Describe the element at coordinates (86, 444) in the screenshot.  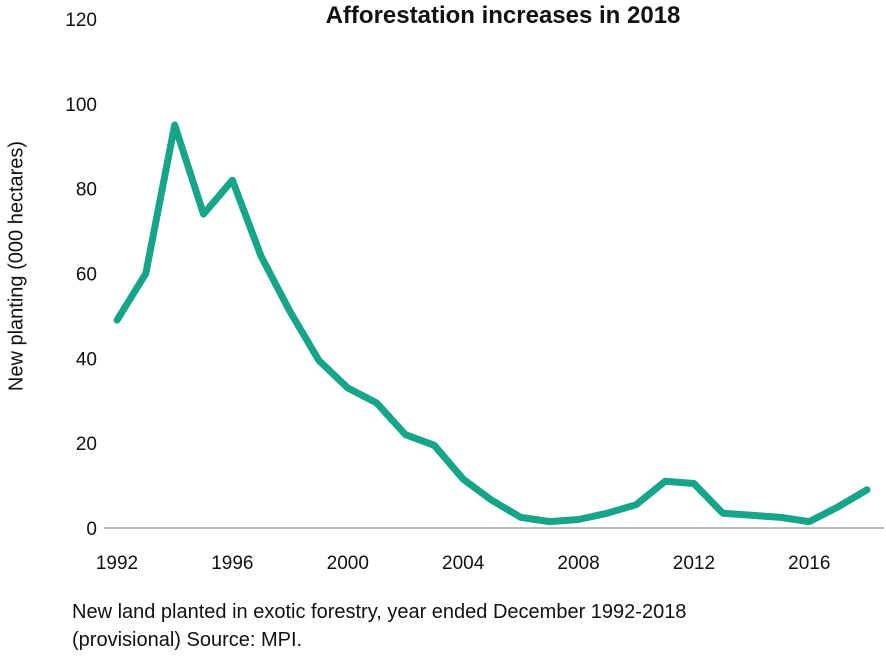
I see `y-tick-label: 20` at that location.